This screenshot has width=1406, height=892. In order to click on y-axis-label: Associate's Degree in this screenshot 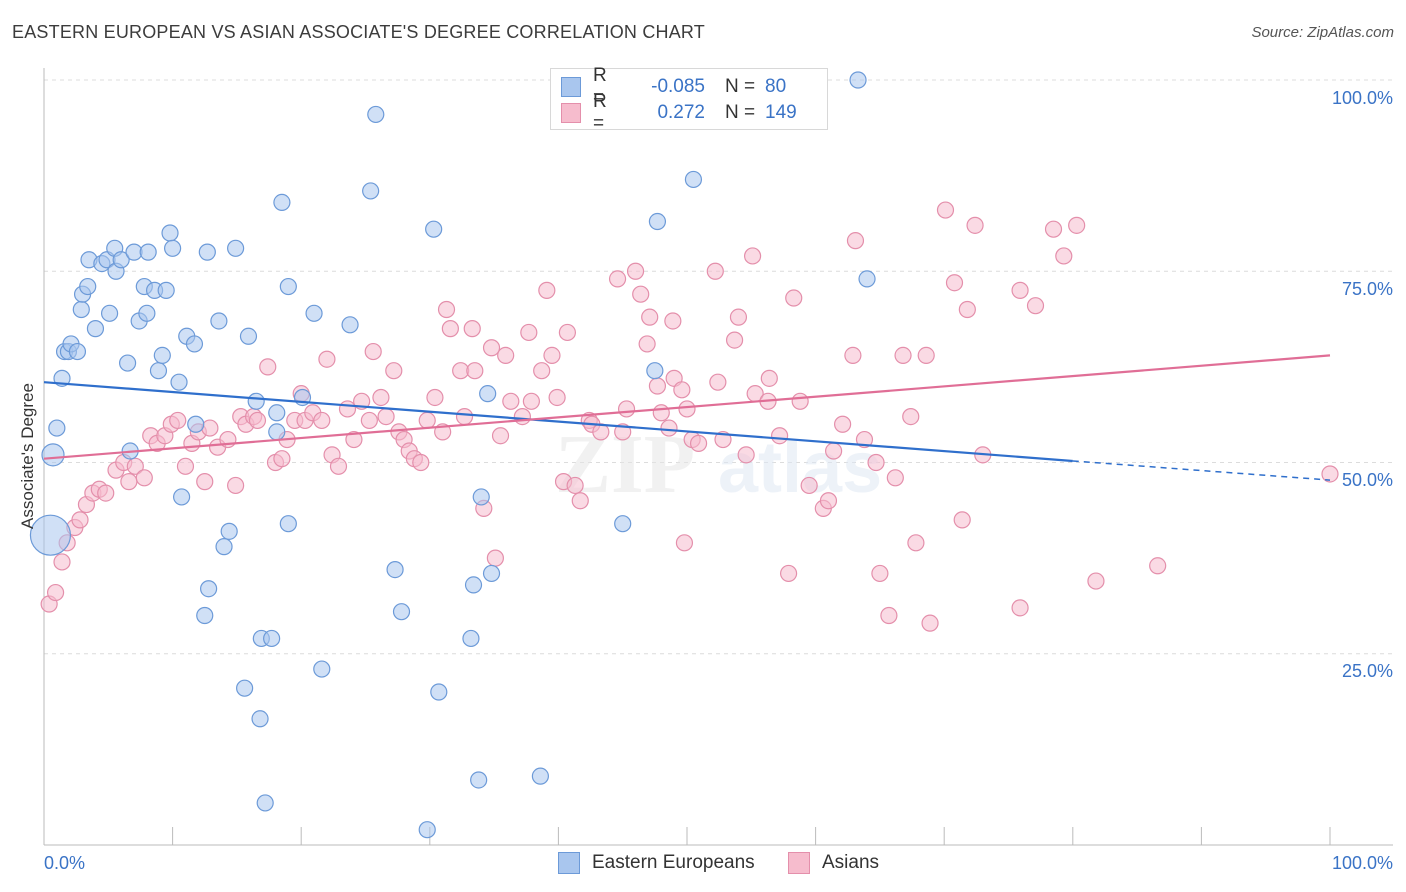, I will do `click(27, 456)`.